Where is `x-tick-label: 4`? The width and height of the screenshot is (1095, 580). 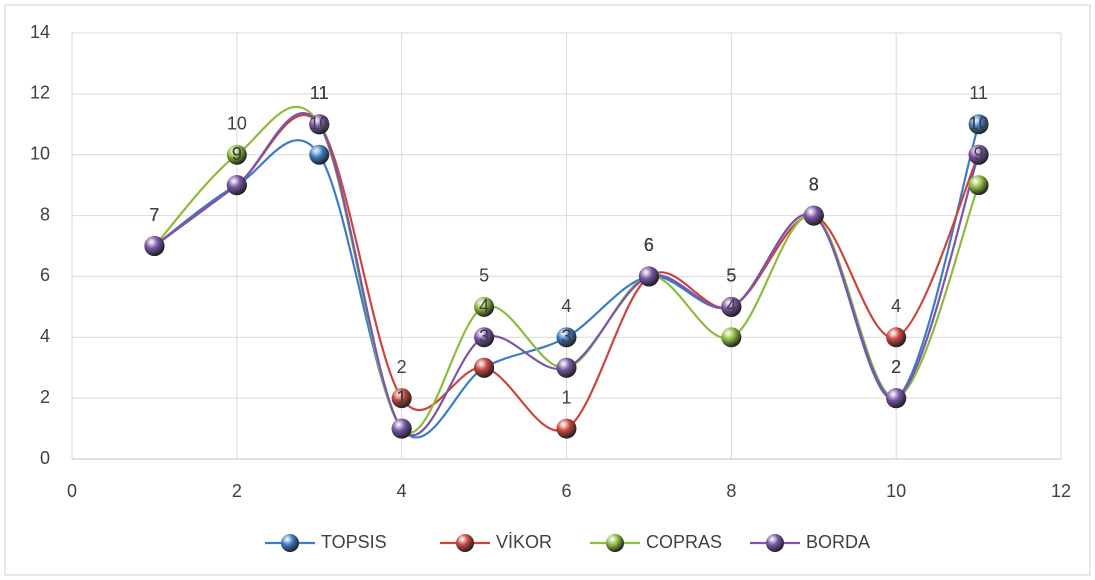
x-tick-label: 4 is located at coordinates (402, 491).